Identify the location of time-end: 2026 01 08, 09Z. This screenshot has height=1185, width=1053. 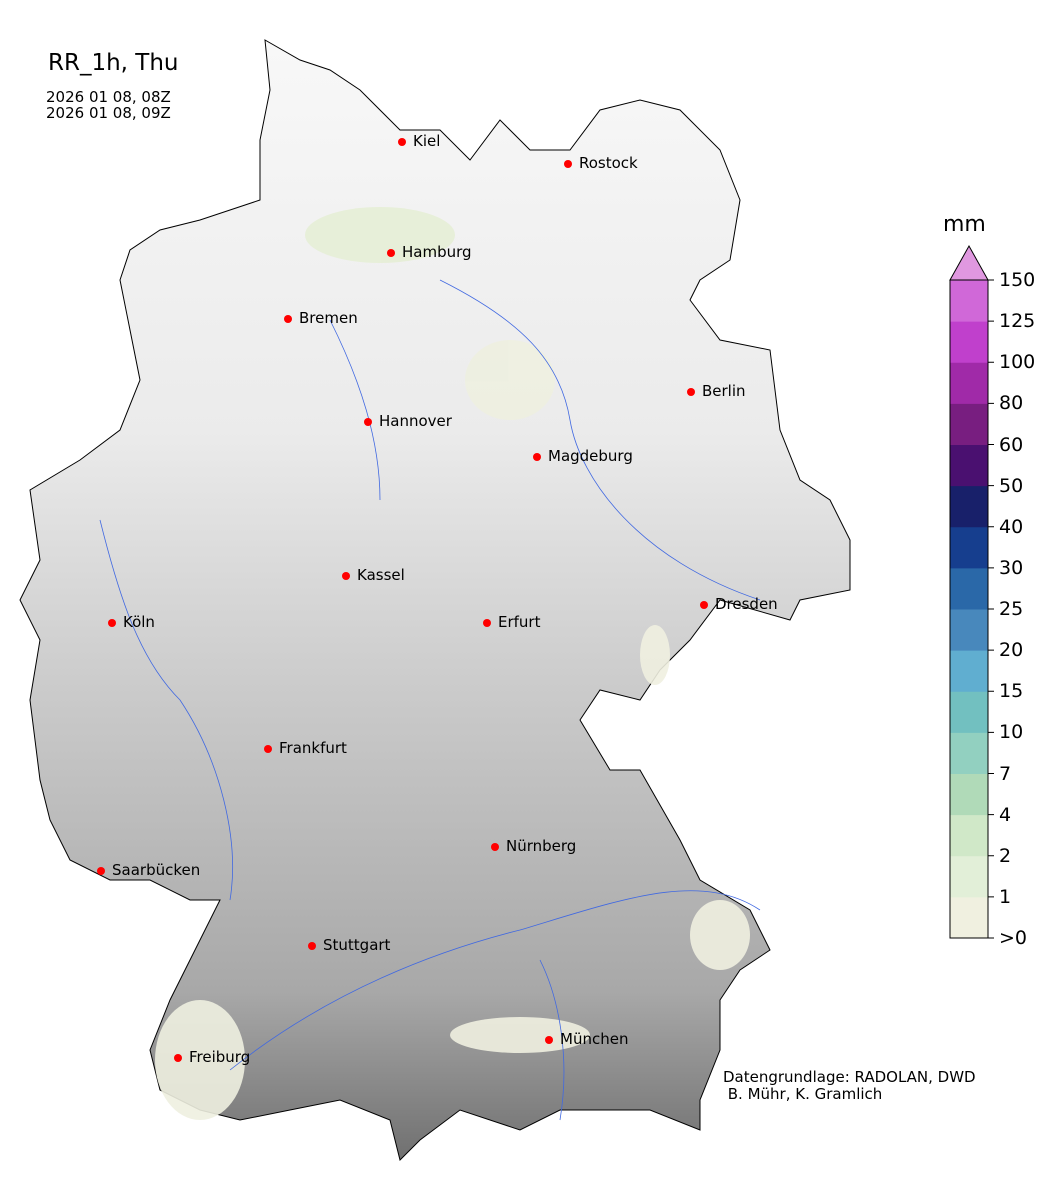
(108, 113).